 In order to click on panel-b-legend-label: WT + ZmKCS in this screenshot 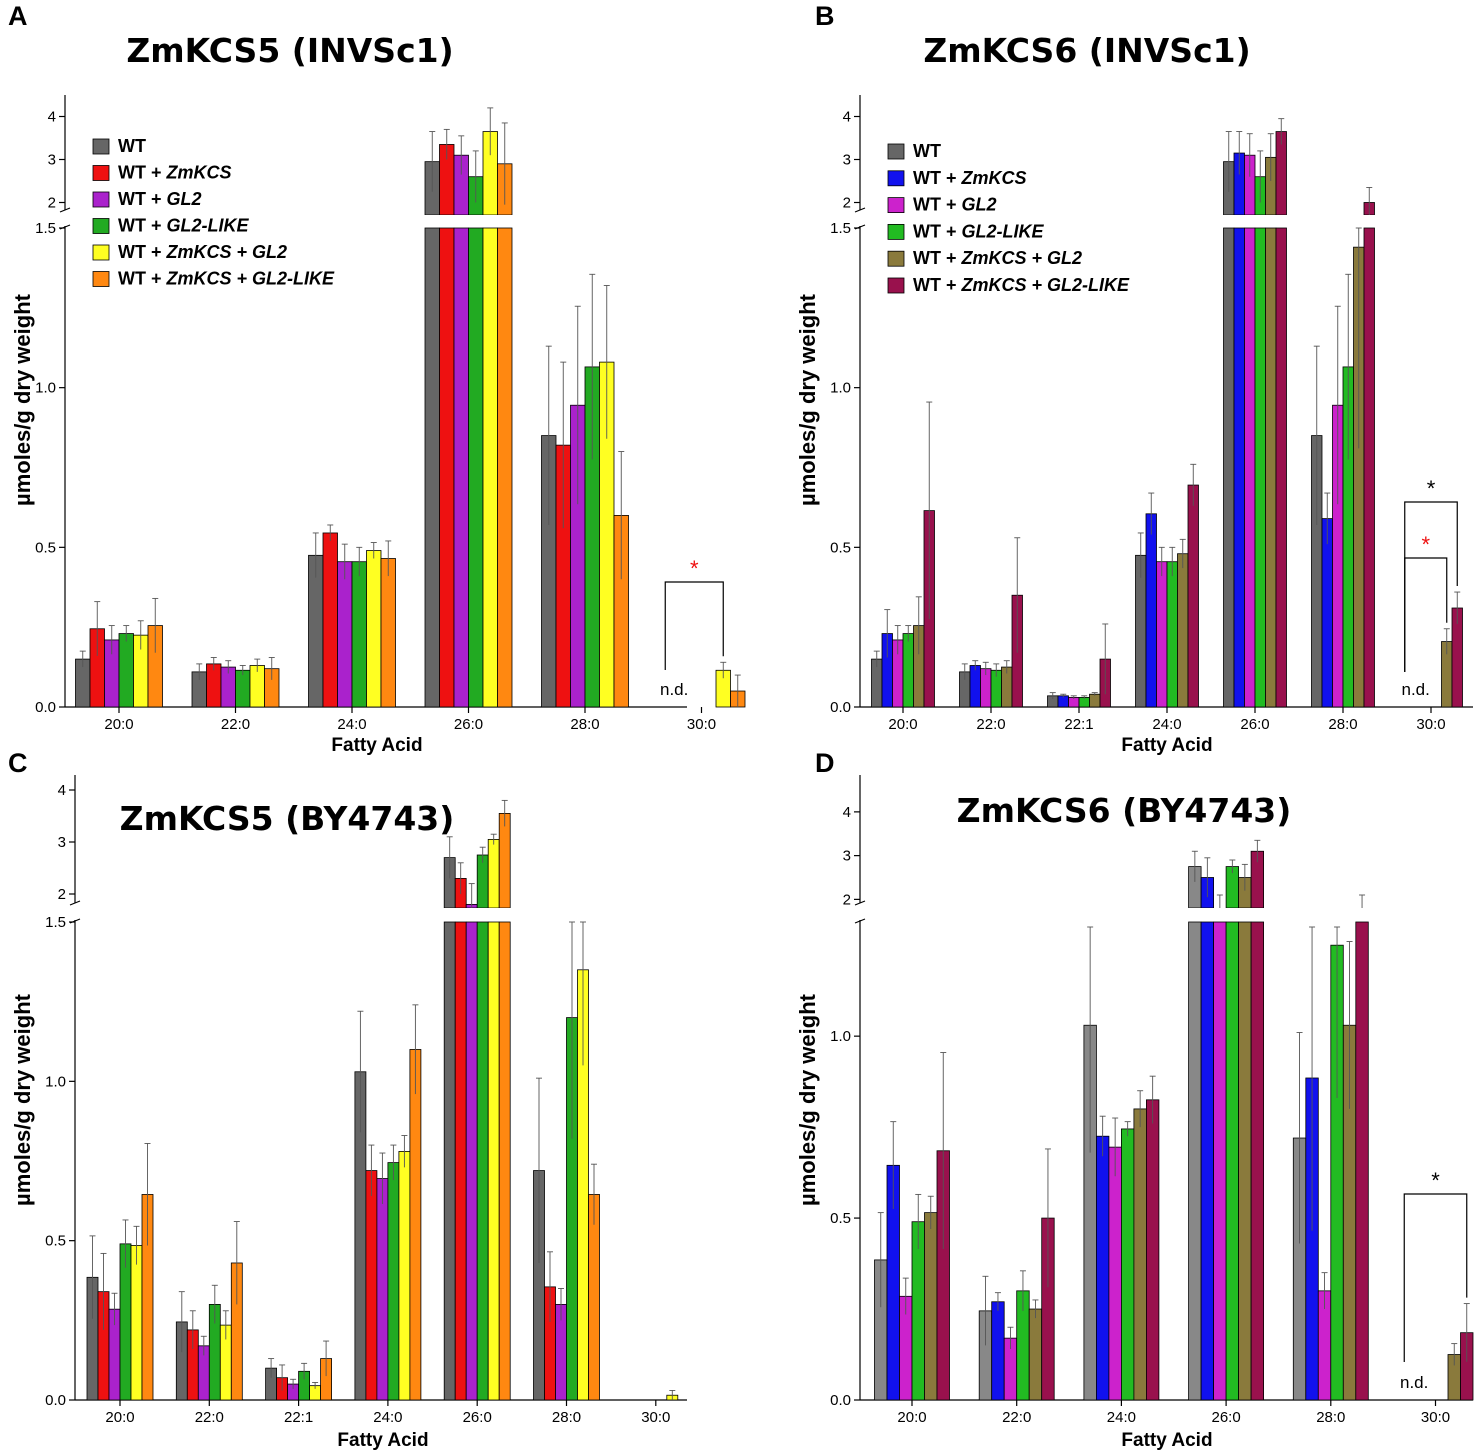, I will do `click(970, 178)`.